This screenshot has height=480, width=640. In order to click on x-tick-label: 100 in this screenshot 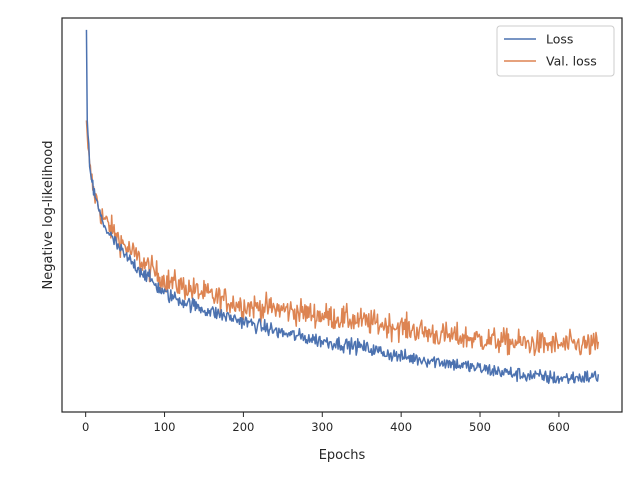, I will do `click(165, 427)`.